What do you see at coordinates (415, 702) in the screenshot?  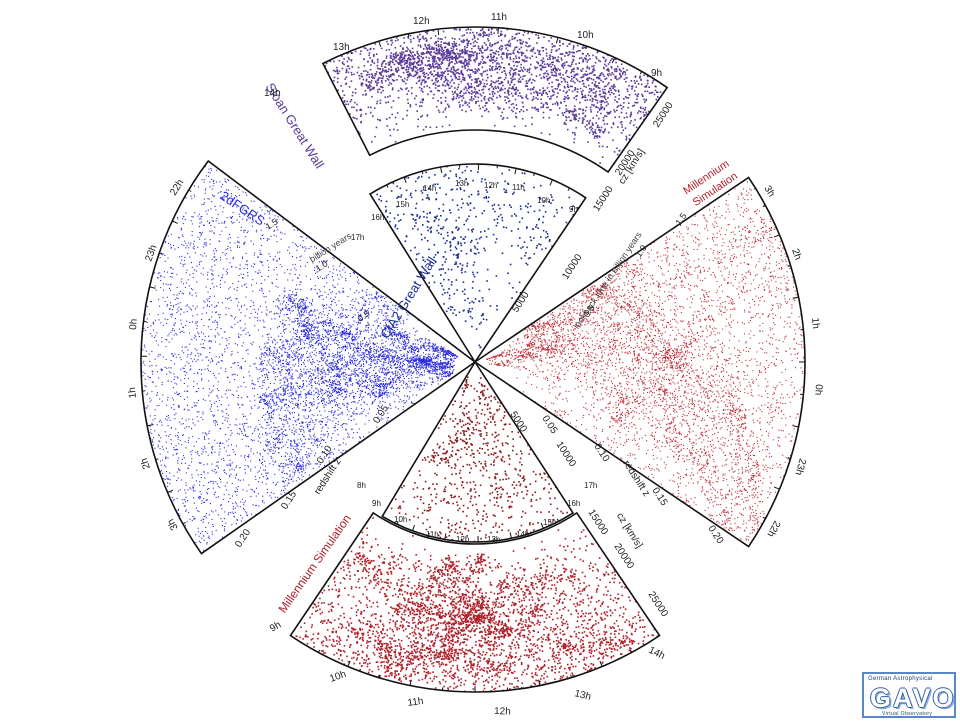 I see `millennium-bottom-ra-tick: 11h` at bounding box center [415, 702].